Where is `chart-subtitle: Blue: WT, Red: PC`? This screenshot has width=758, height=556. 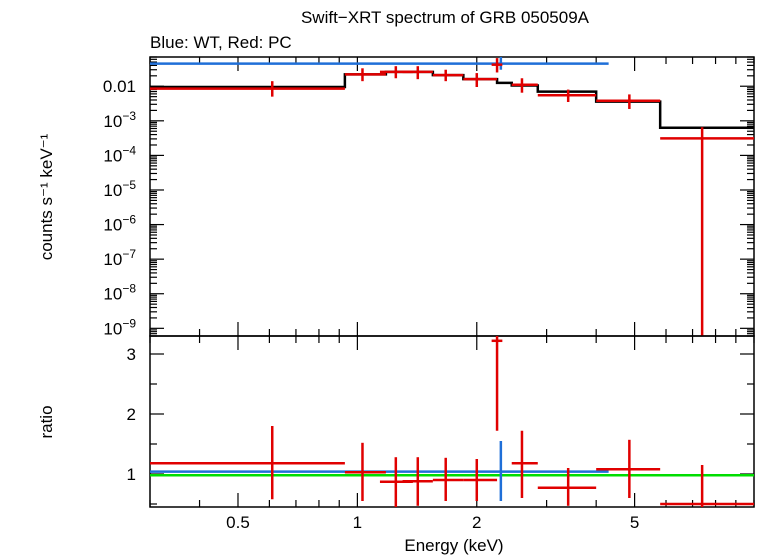 chart-subtitle: Blue: WT, Red: PC is located at coordinates (221, 42).